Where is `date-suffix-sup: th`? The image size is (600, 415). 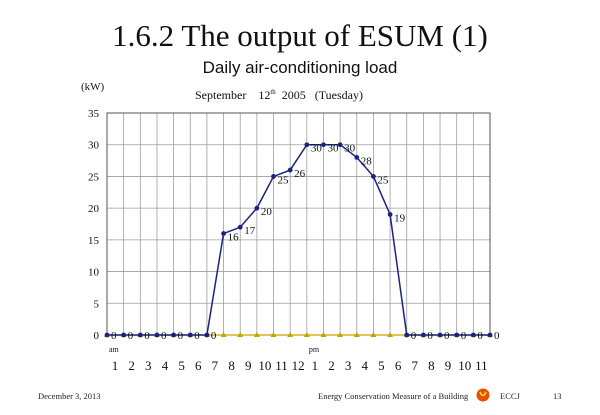 date-suffix-sup: th is located at coordinates (273, 92).